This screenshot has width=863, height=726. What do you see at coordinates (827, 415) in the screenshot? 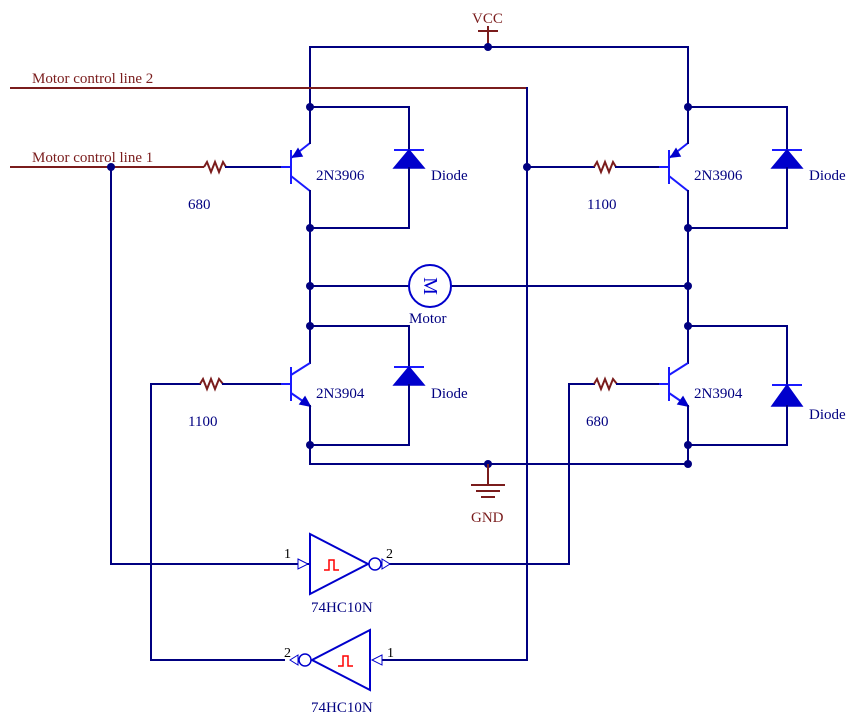
I see `diode-bottom-right-label: Diode` at bounding box center [827, 415].